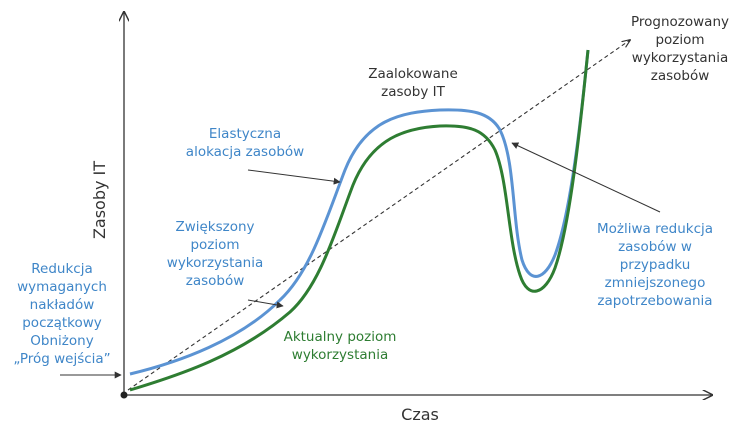 This screenshot has width=752, height=441. I want to click on svg-text: zasobów w, so click(655, 247).